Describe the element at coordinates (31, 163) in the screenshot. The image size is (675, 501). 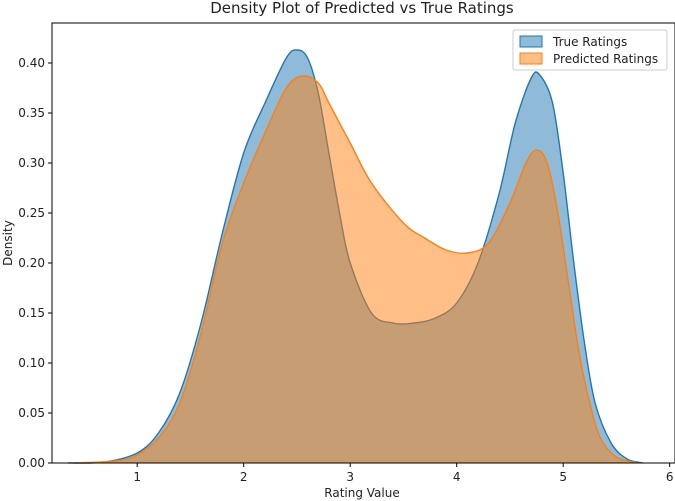
I see `y-tick-label: 0.30` at that location.